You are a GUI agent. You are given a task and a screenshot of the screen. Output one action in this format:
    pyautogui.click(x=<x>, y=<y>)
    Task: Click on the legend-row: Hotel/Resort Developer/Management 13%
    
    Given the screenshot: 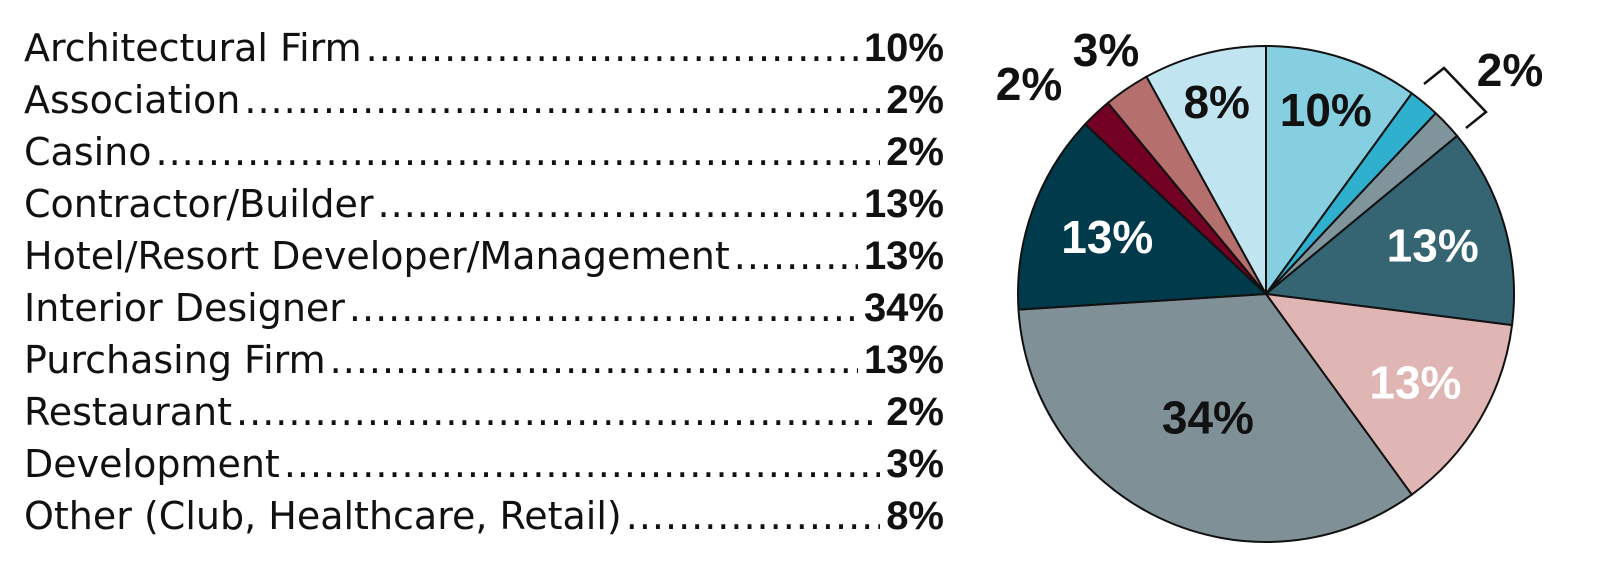 What is the action you would take?
    pyautogui.click(x=484, y=256)
    